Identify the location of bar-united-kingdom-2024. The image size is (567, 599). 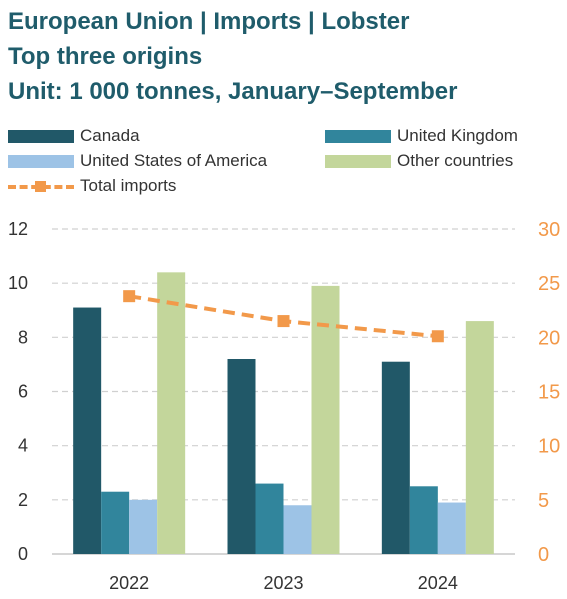
(423, 520).